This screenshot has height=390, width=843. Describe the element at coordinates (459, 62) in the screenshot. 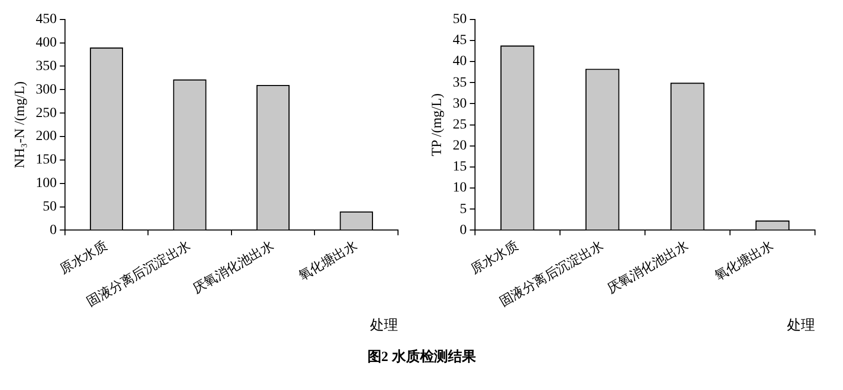

I see `y-tick-label: 40` at that location.